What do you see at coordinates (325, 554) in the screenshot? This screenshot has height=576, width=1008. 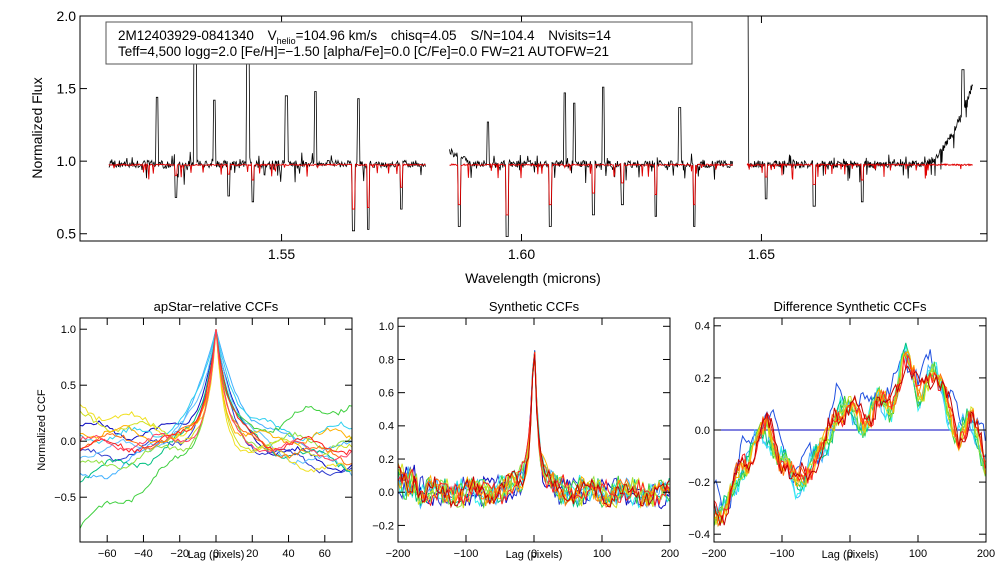 I see `apstar-ccf-xtick-label: 60` at bounding box center [325, 554].